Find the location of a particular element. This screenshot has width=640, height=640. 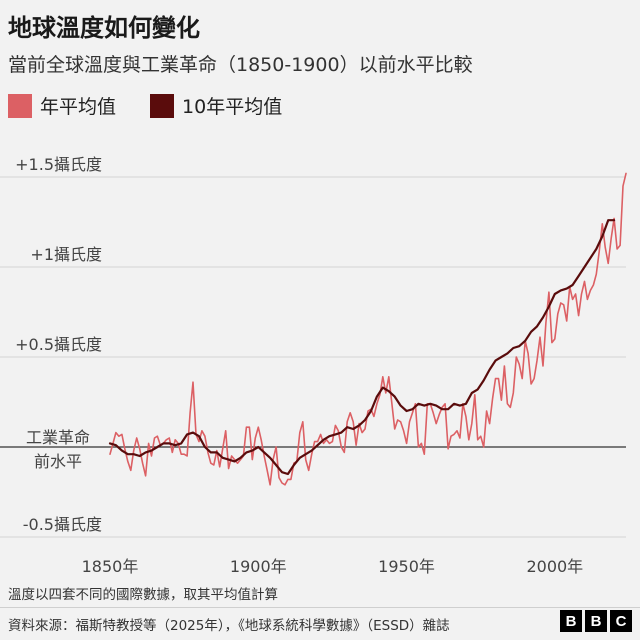

x-tick-label: 2000年 is located at coordinates (554, 566).